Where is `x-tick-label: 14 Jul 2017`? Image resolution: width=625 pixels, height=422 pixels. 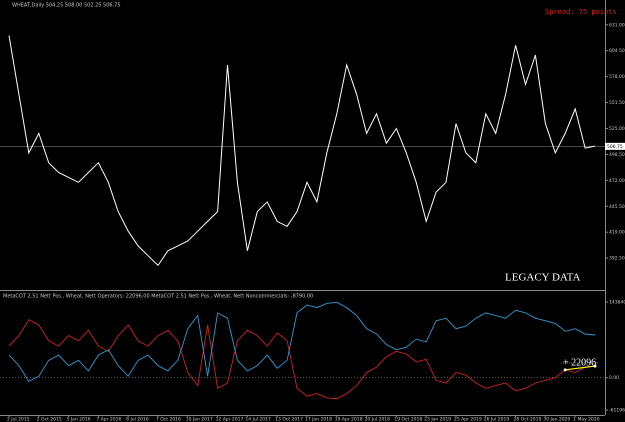
x-tick-label: 14 Jul 2017 is located at coordinates (258, 419).